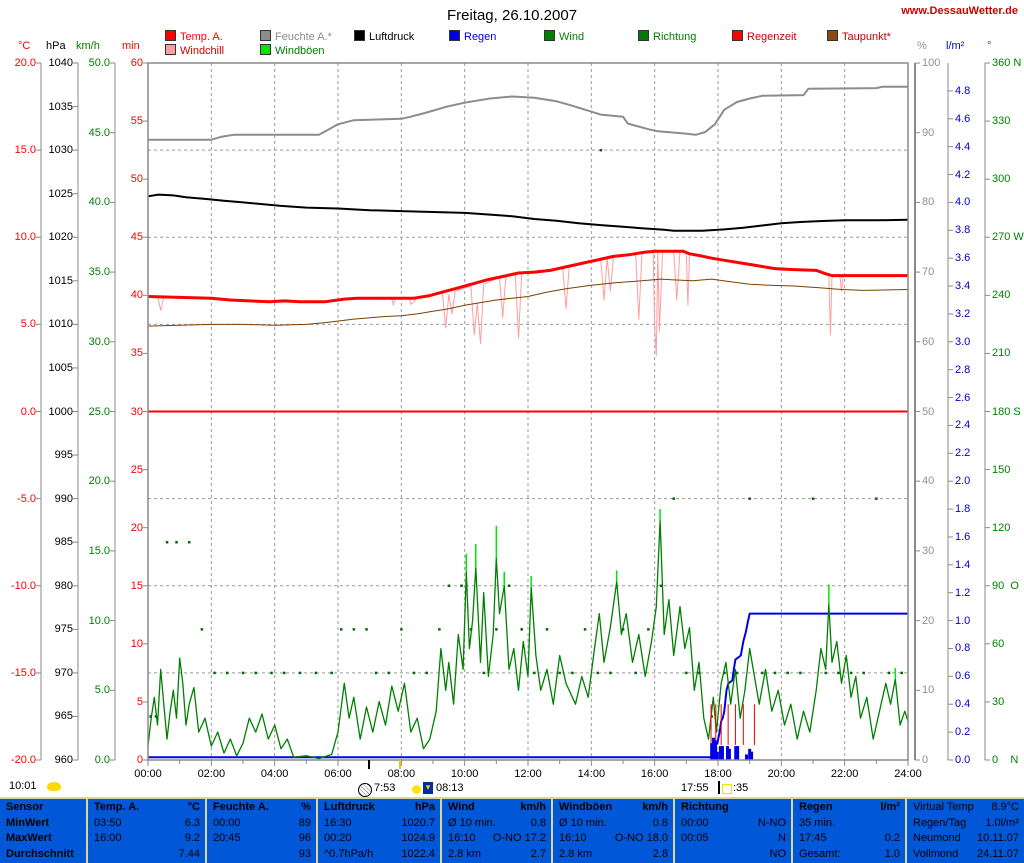 This screenshot has width=1024, height=863. Describe the element at coordinates (1005, 585) in the screenshot. I see `axis-tick-label-deg: 90 O` at that location.